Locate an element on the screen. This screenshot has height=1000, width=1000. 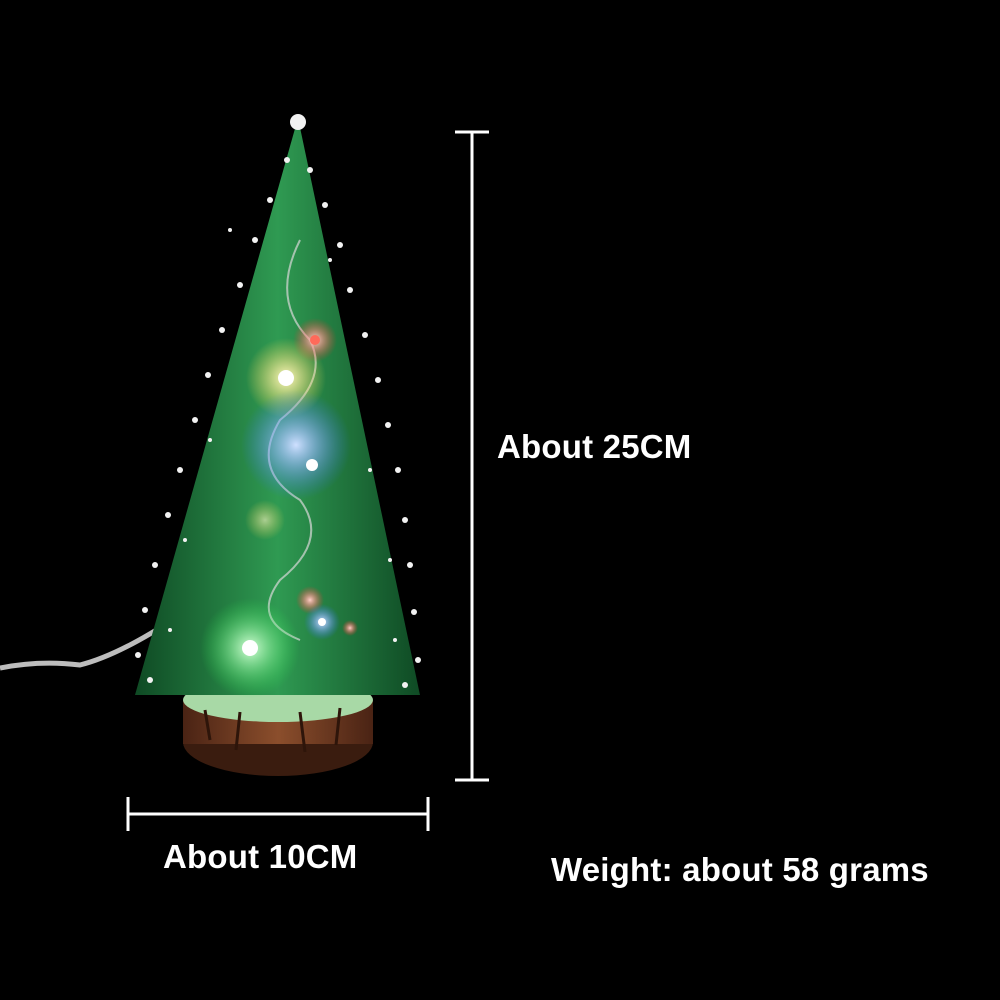
blue-light is located at coordinates (296, 445).